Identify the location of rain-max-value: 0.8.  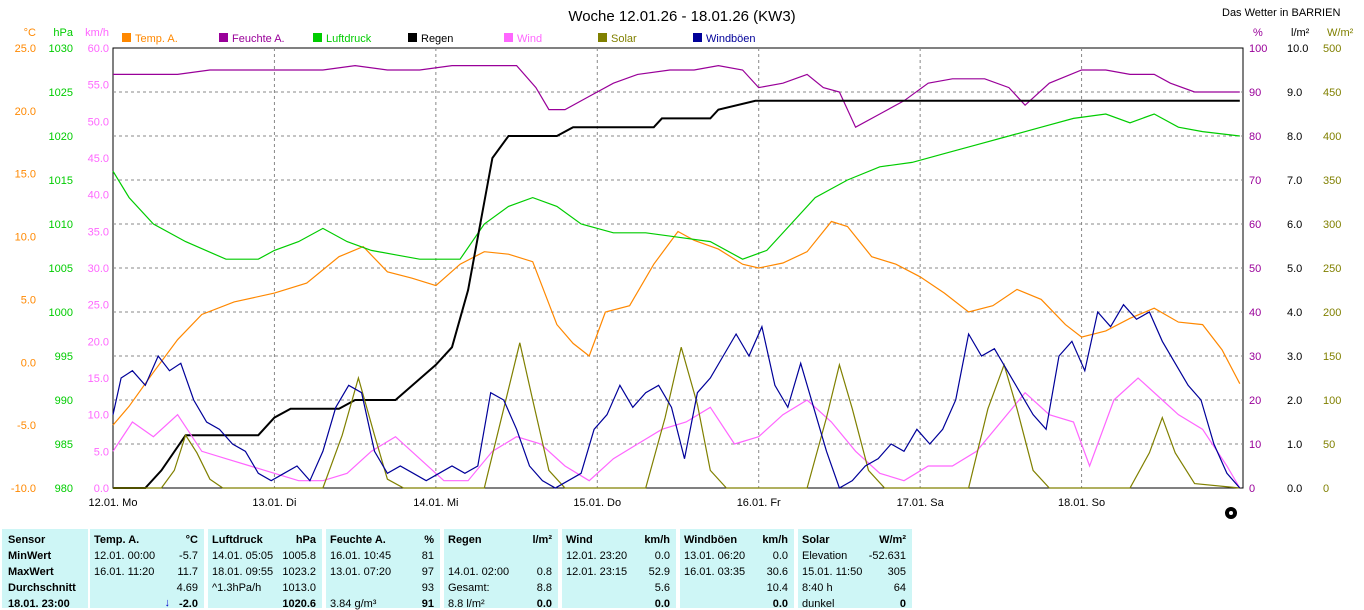
(544, 572).